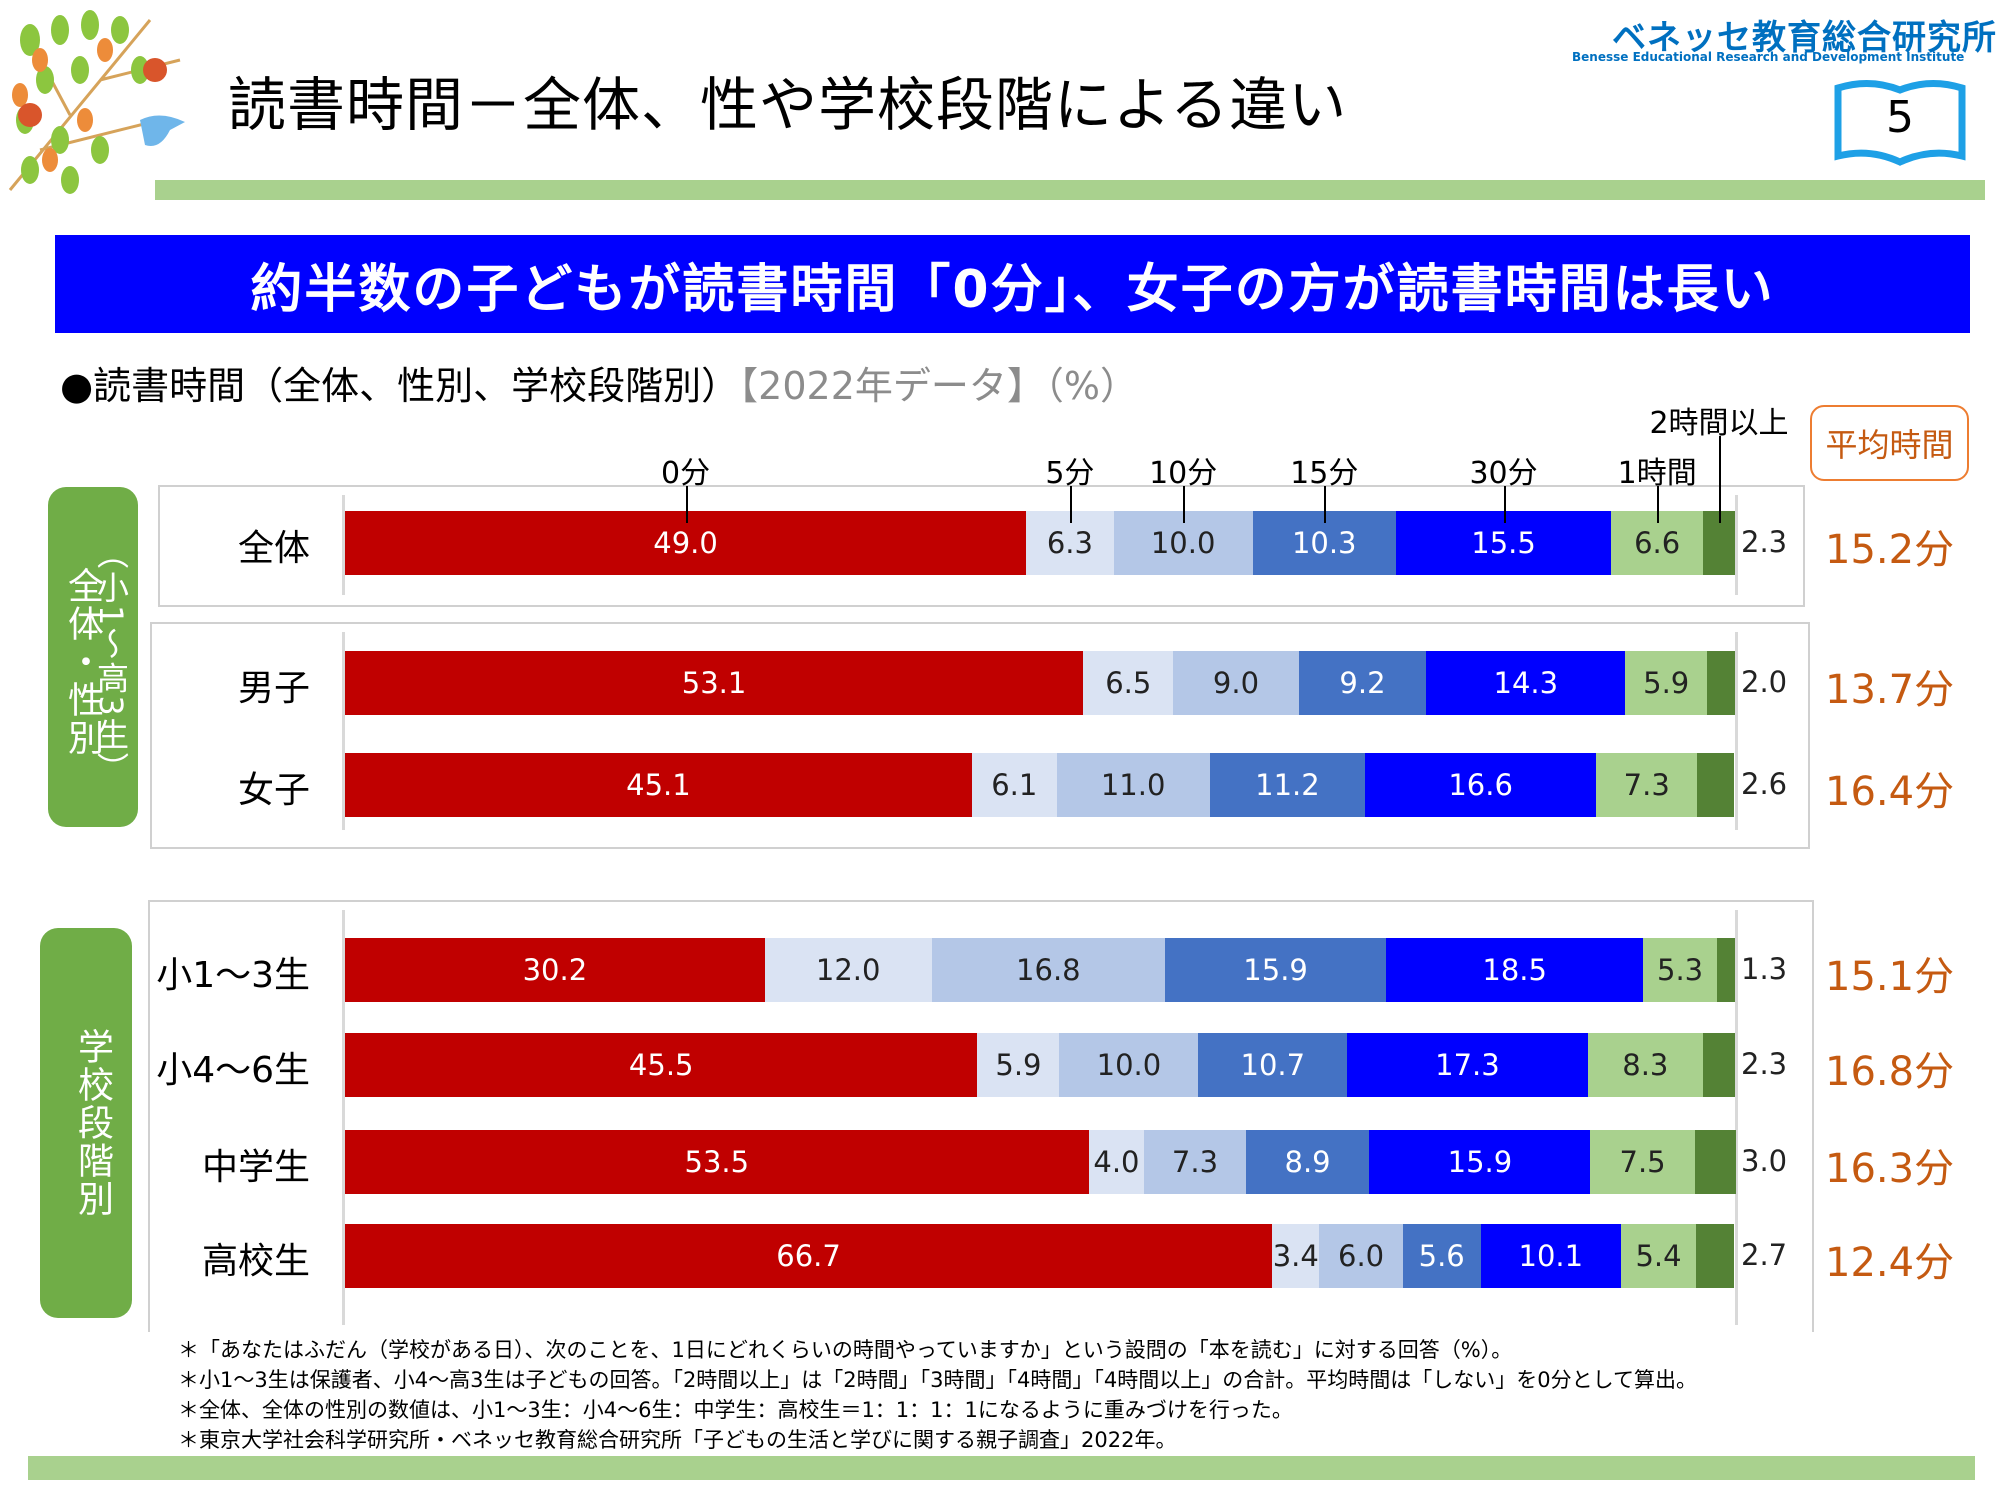  What do you see at coordinates (1070, 190) in the screenshot?
I see `header-rule` at bounding box center [1070, 190].